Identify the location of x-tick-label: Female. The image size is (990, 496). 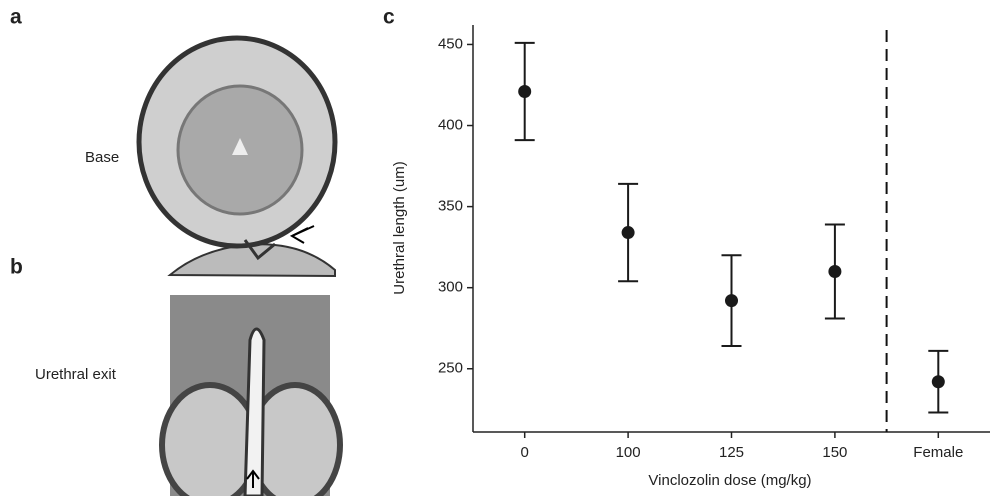
(938, 452).